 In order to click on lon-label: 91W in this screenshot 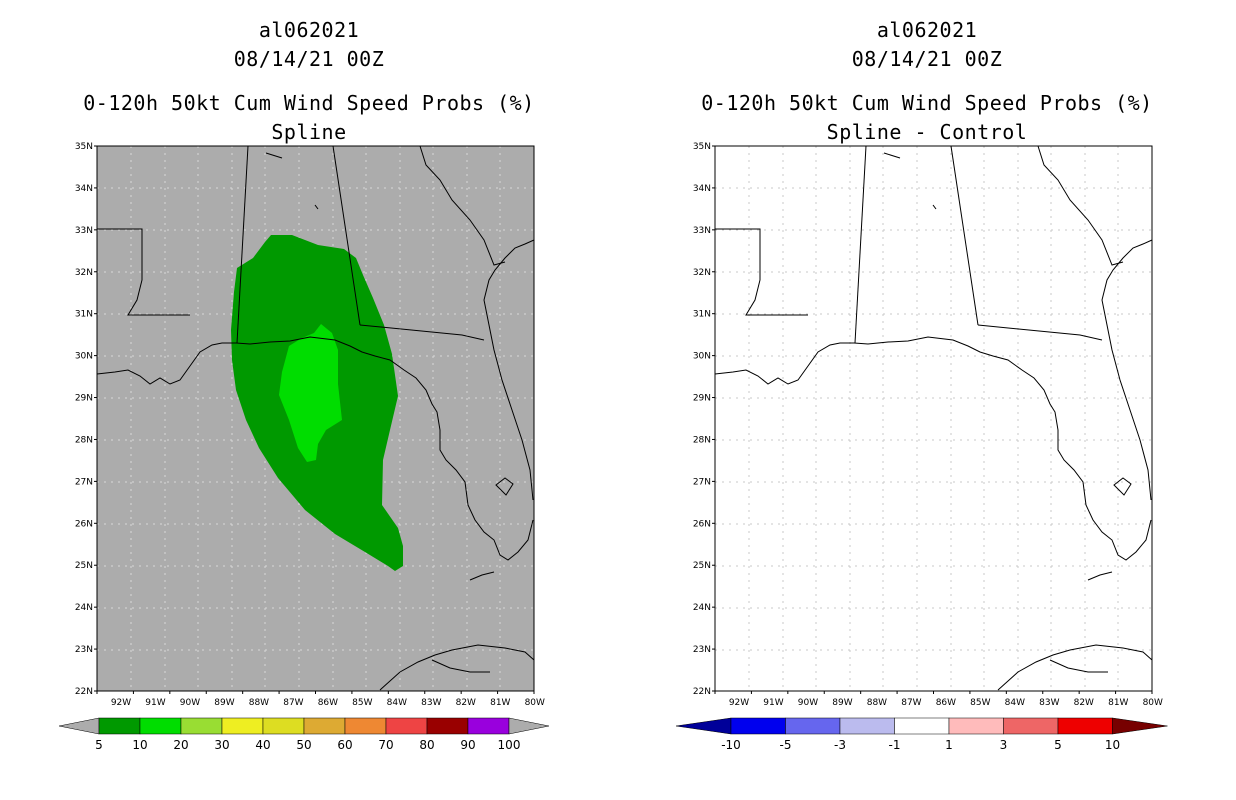, I will do `click(155, 703)`.